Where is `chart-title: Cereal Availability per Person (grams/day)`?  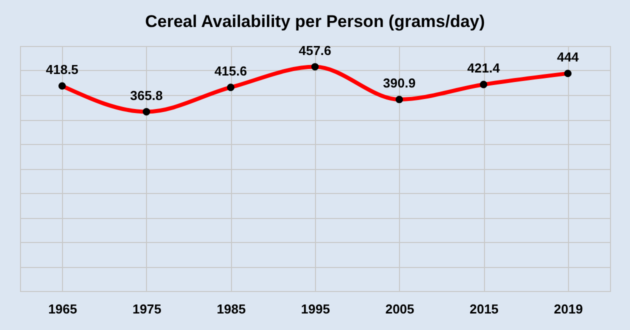 chart-title: Cereal Availability per Person (grams/day) is located at coordinates (315, 21).